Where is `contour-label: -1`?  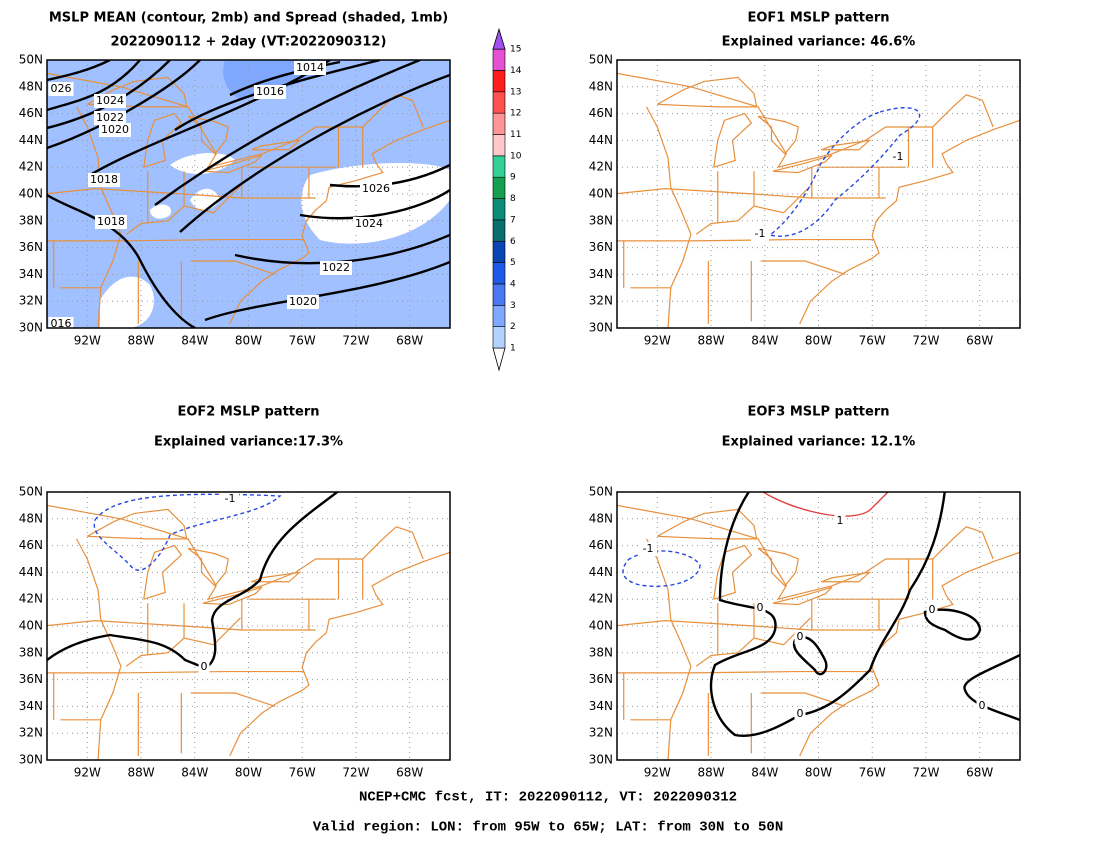
contour-label: -1 is located at coordinates (760, 233).